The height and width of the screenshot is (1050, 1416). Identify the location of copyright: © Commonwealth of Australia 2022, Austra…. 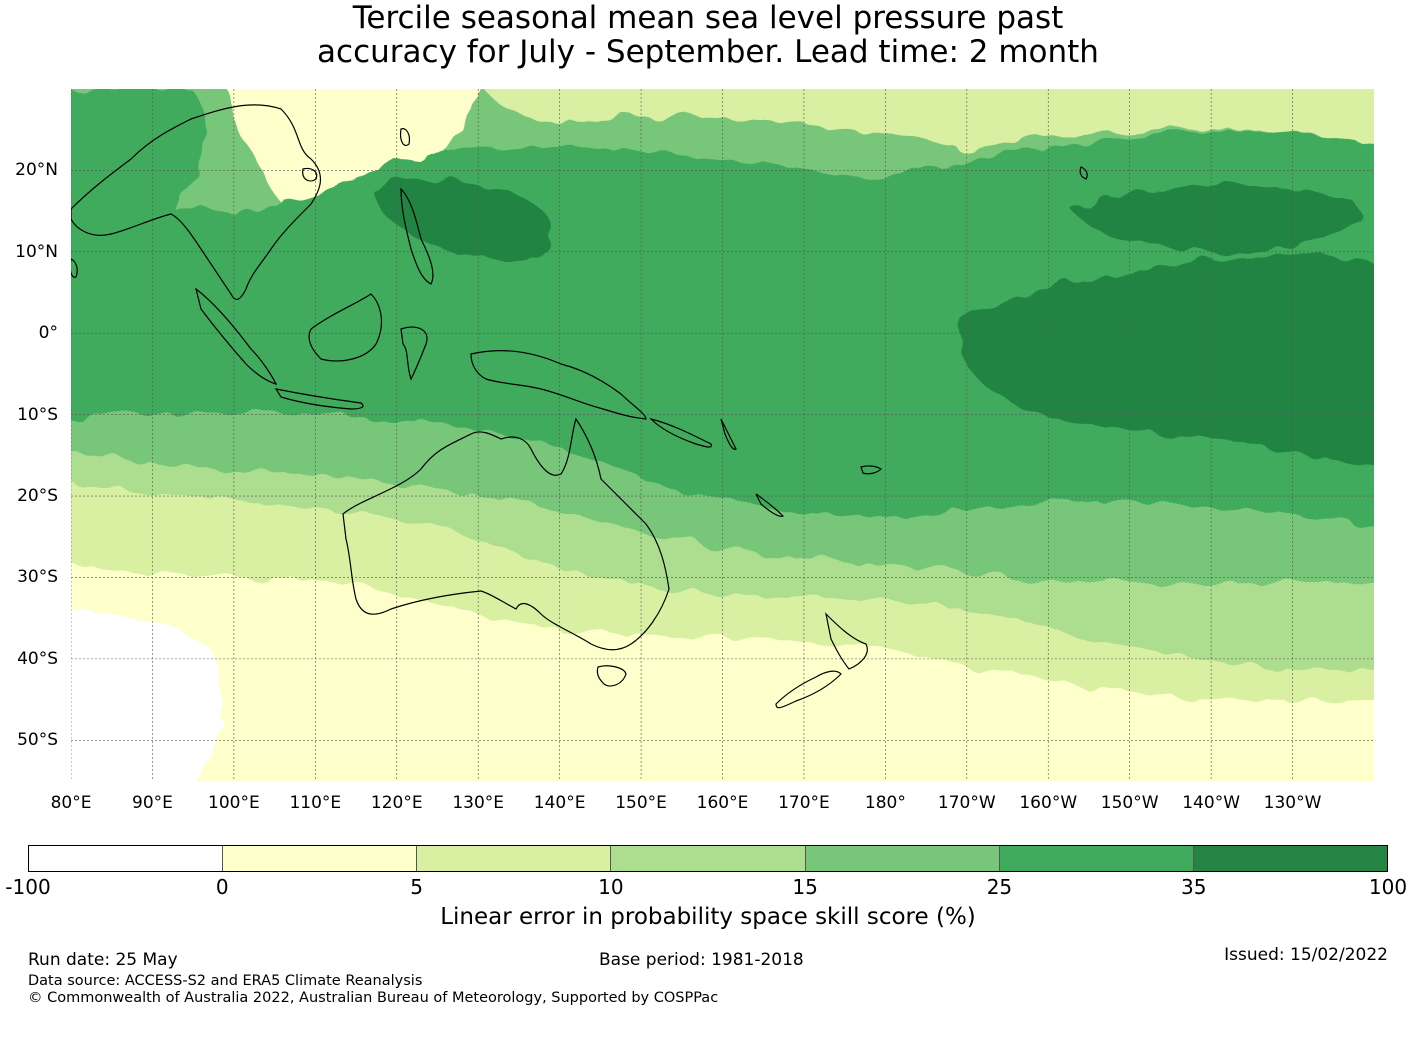
(373, 998).